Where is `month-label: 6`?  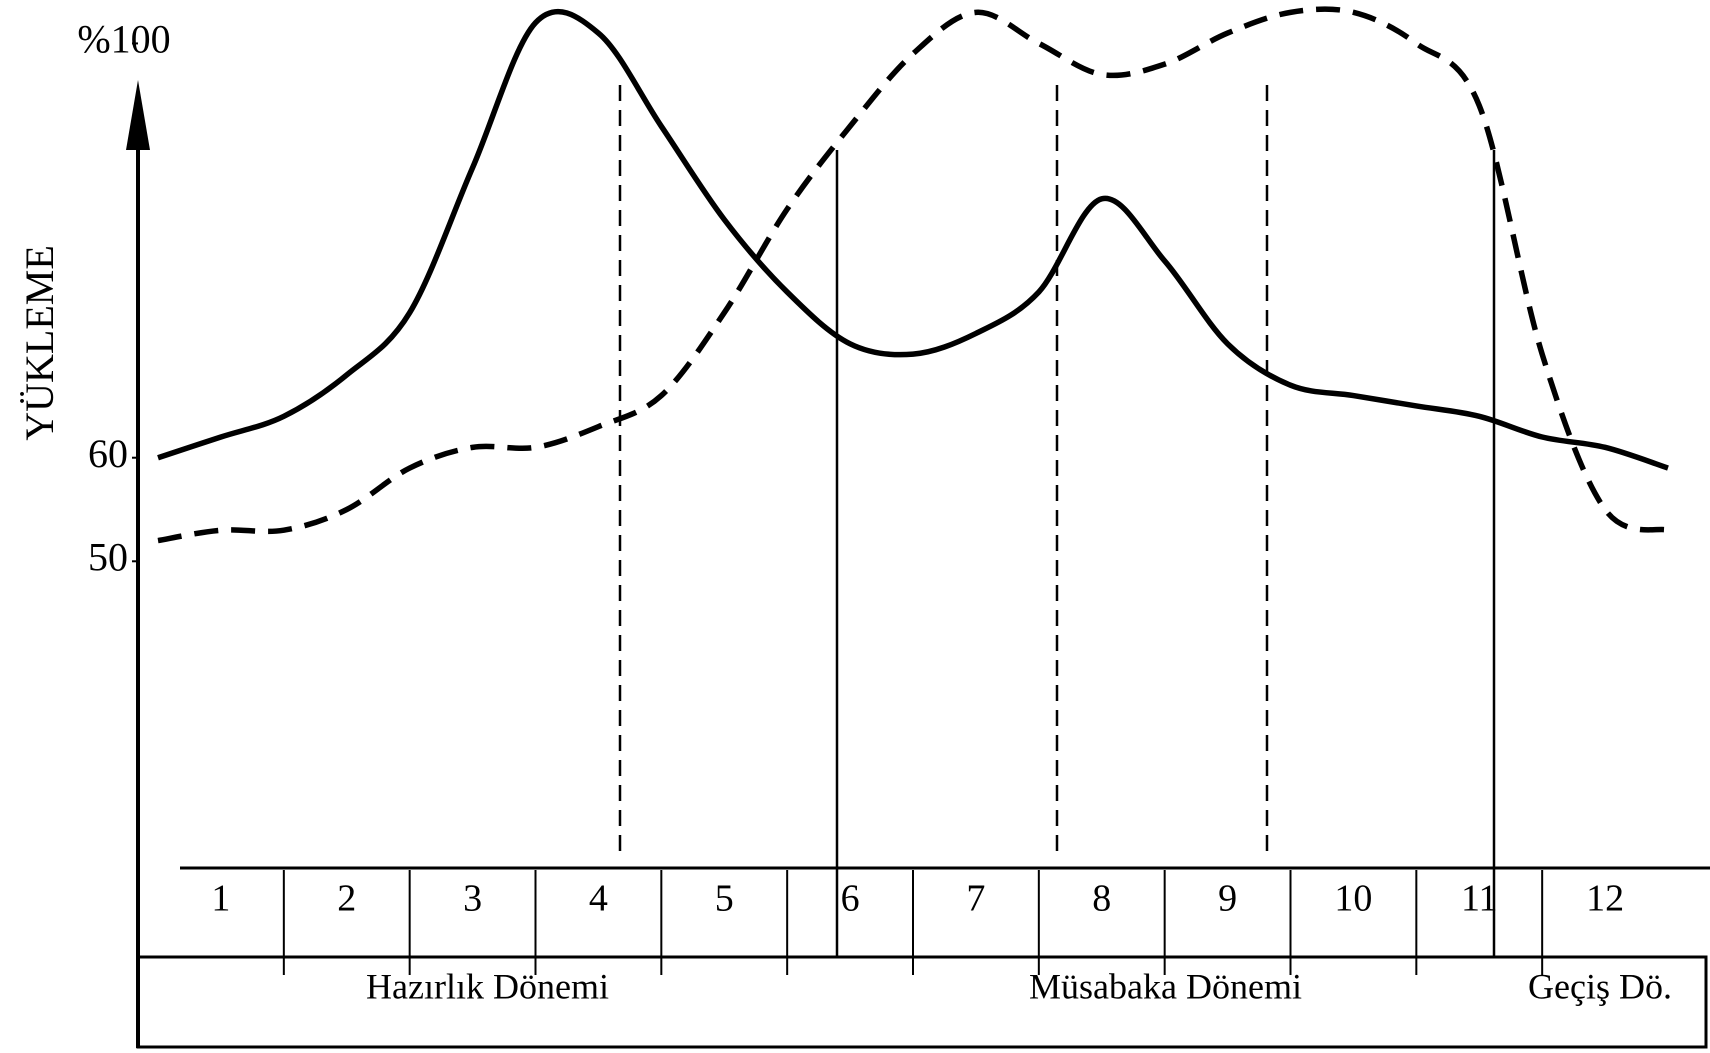
month-label: 6 is located at coordinates (850, 899).